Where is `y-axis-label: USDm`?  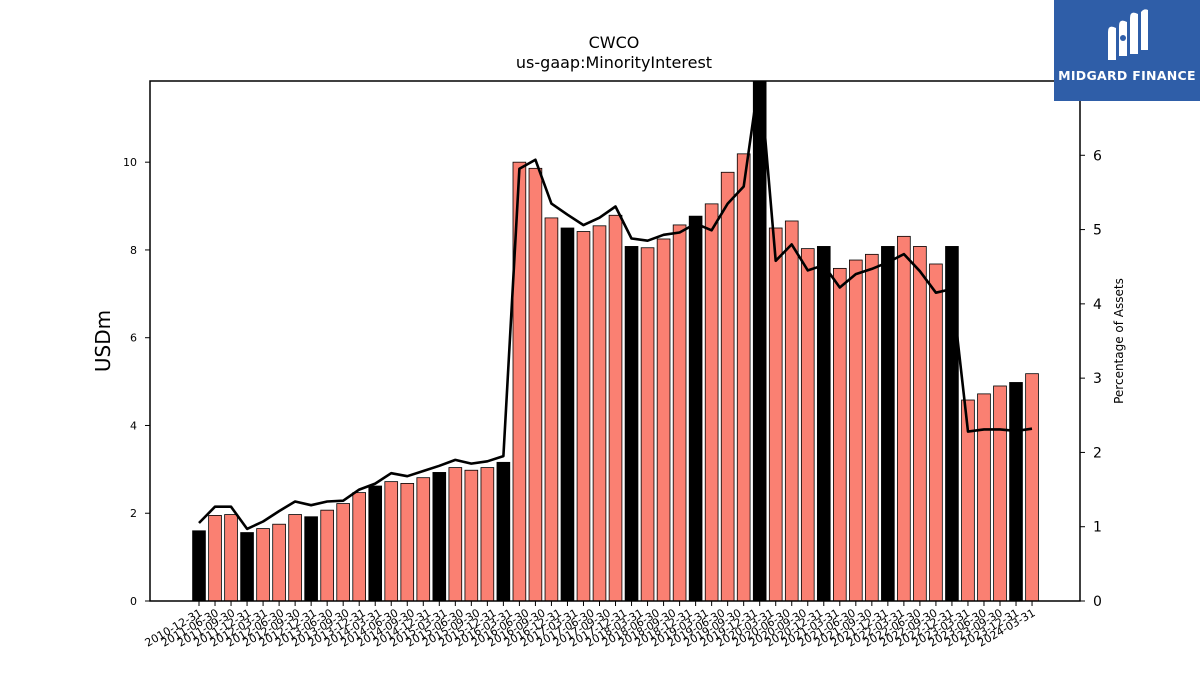
y-axis-label: USDm is located at coordinates (103, 341).